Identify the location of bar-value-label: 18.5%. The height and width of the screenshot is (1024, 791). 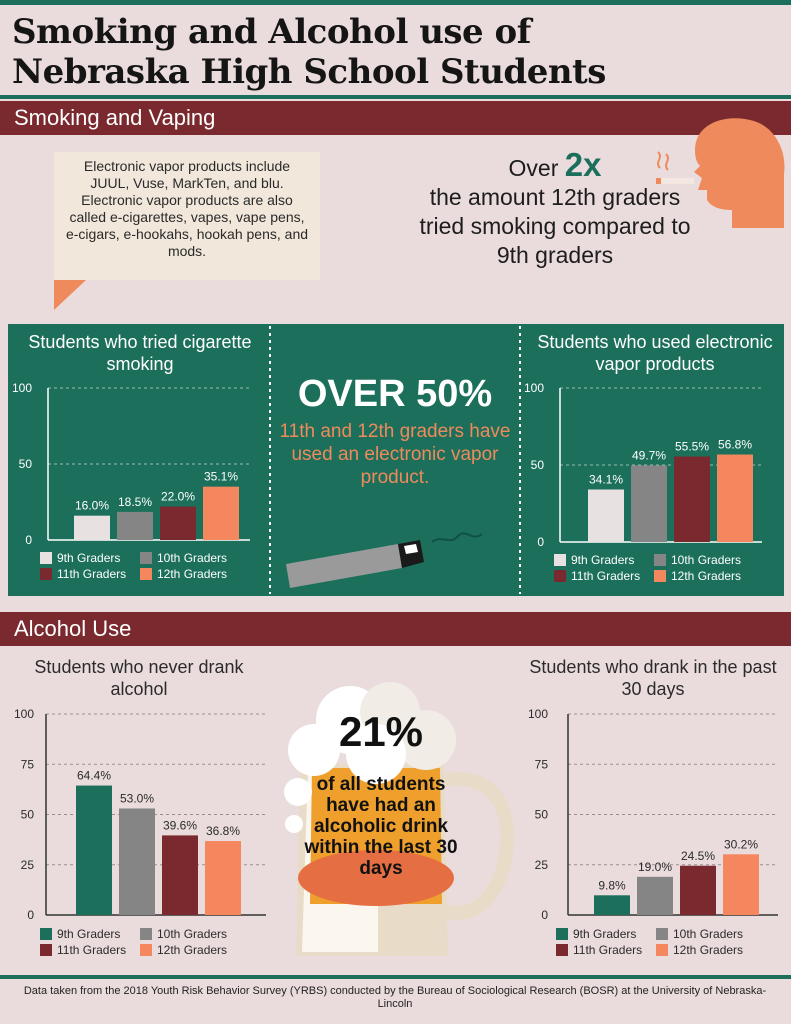
(135, 502).